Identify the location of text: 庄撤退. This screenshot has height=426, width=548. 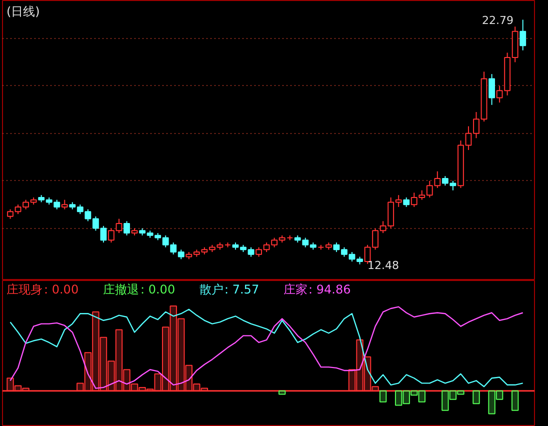
(121, 289).